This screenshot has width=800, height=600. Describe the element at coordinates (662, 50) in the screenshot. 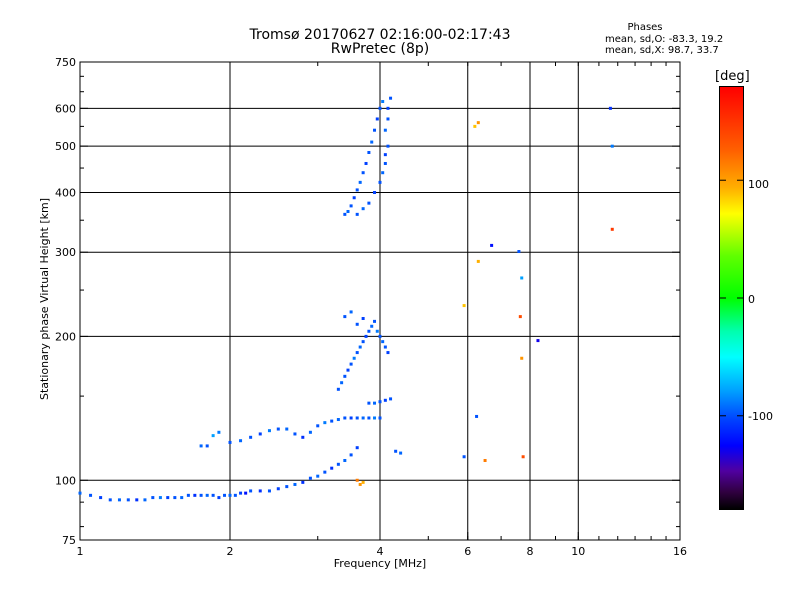

I see `phase-info-x: mean, sd,X: 98.7, 33.7` at that location.